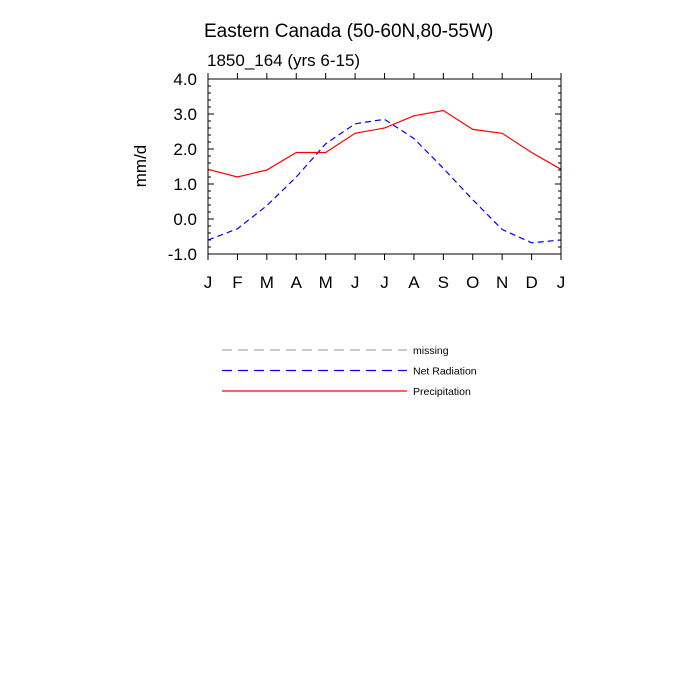  What do you see at coordinates (442, 392) in the screenshot?
I see `legend-label: Precipitation` at bounding box center [442, 392].